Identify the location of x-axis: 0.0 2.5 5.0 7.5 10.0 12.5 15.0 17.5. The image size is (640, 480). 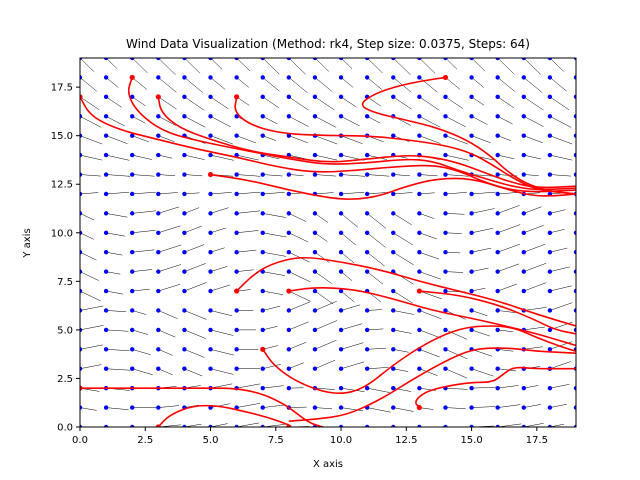
(310, 436).